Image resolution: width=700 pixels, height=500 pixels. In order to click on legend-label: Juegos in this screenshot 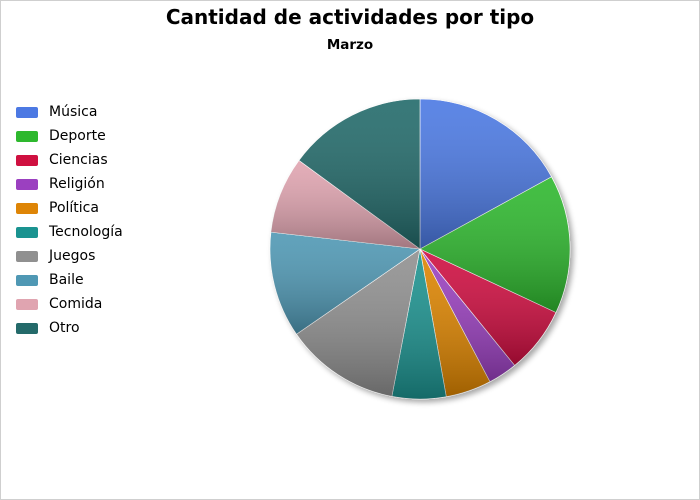, I will do `click(72, 256)`.